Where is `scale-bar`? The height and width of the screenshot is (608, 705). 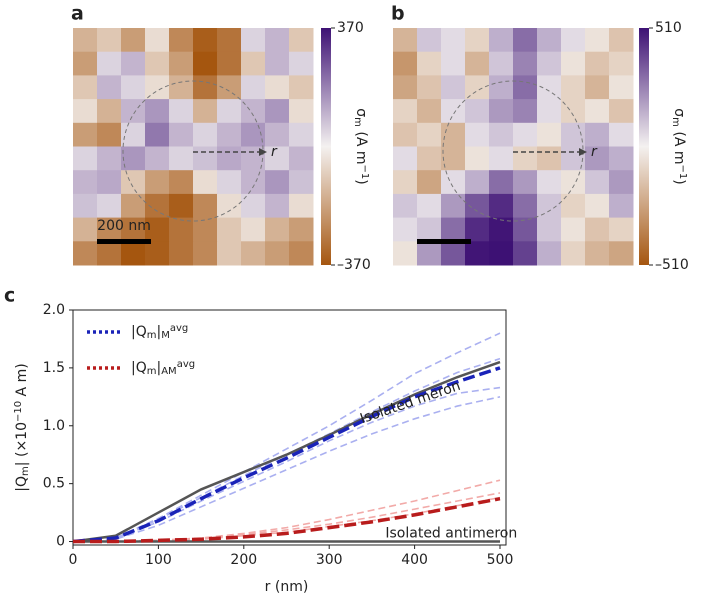 scale-bar is located at coordinates (124, 241).